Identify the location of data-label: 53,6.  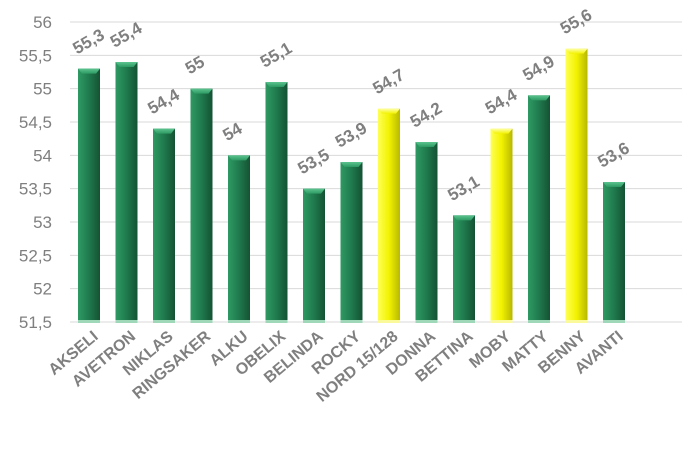
(614, 154).